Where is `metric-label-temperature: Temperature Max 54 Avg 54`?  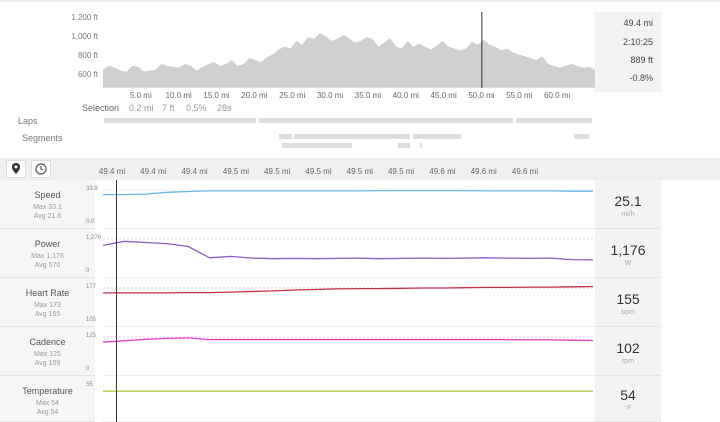 metric-label-temperature: Temperature Max 54 Avg 54 is located at coordinates (47, 399).